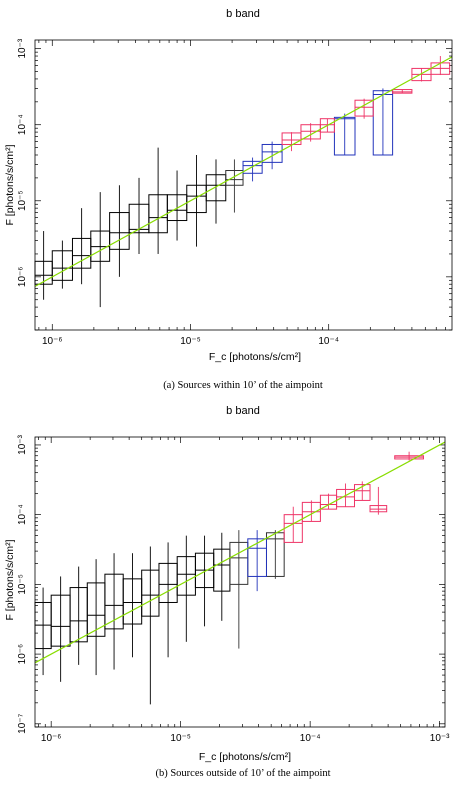 The image size is (471, 785). What do you see at coordinates (440, 738) in the screenshot?
I see `x-tick-label: 10⁻³` at bounding box center [440, 738].